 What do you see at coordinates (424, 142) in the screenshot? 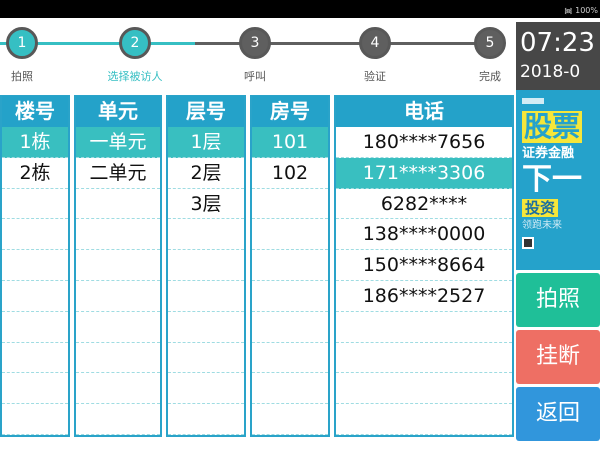
I see `phone-row: 180****7656` at bounding box center [424, 142].